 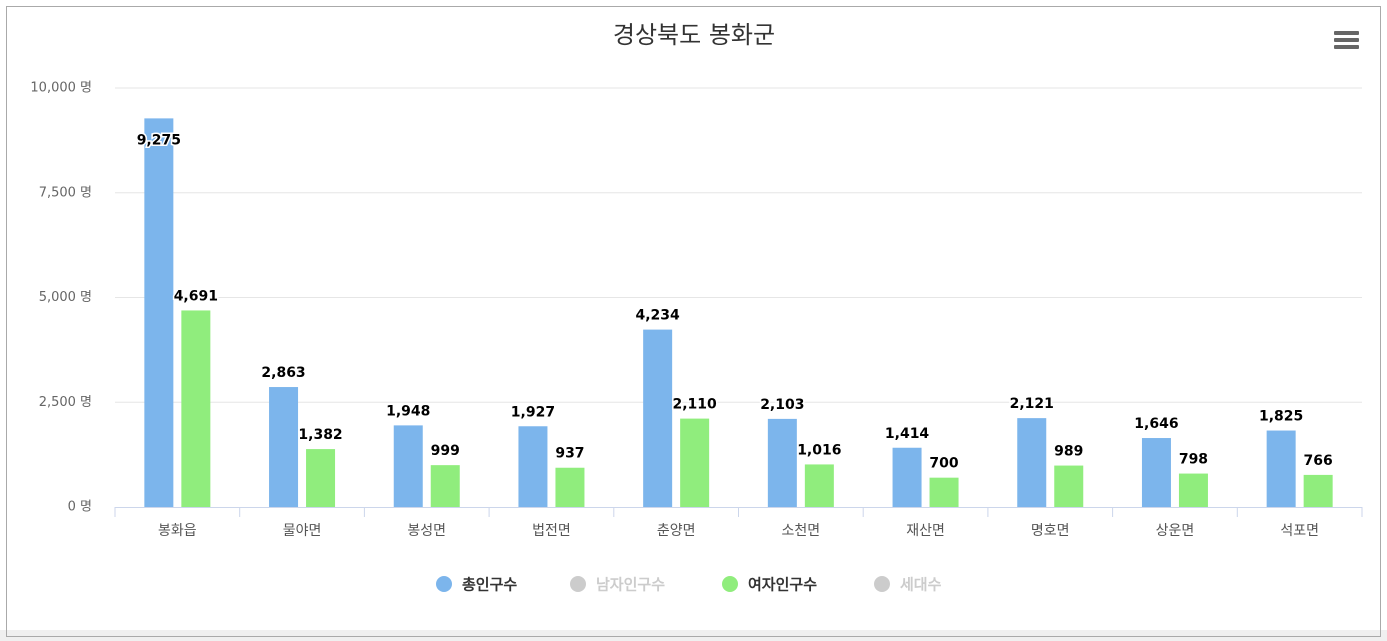 What do you see at coordinates (65, 192) in the screenshot?
I see `y-tick-label: 7,500 명` at bounding box center [65, 192].